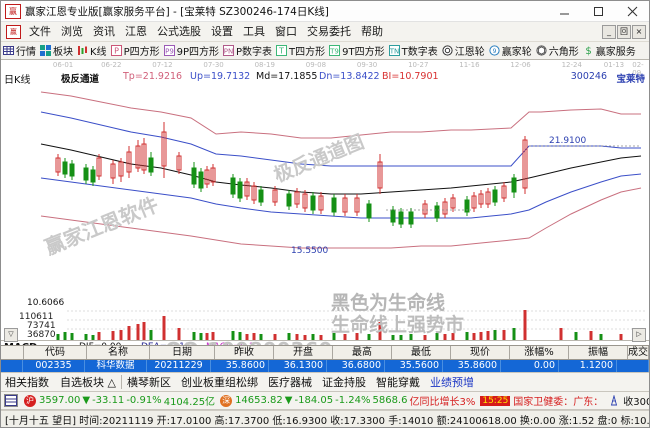 The width and height of the screenshot is (650, 428). I want to click on volume-chart-canvas, so click(351, 325).